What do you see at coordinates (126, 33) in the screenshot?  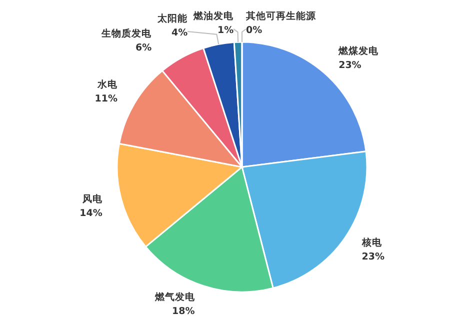 I see `slice-label: 生物质发电` at bounding box center [126, 33].